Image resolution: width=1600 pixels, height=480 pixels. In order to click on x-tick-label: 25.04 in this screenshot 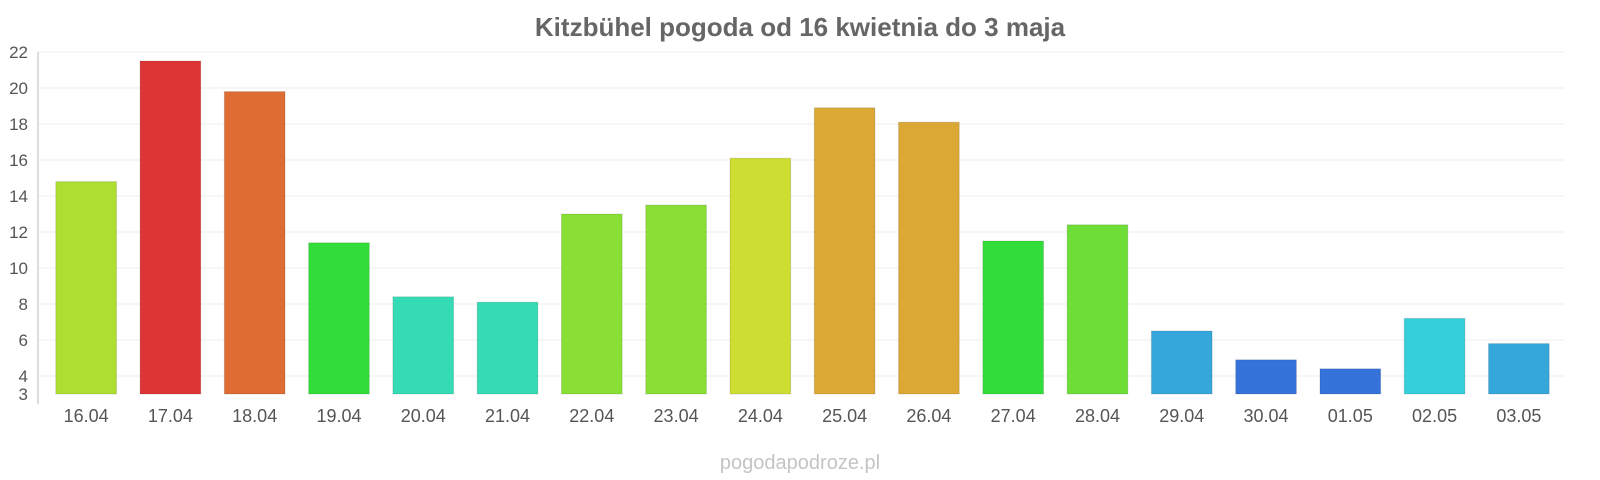, I will do `click(844, 416)`.